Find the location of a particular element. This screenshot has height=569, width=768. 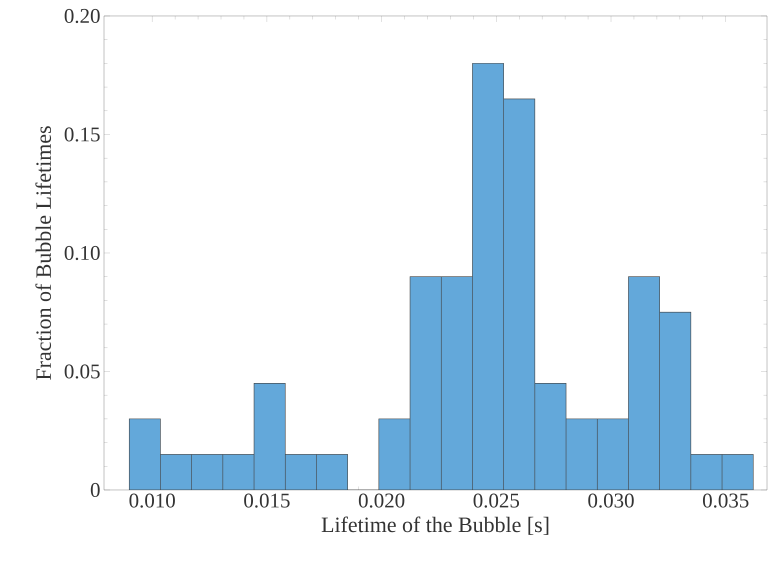

x-tick-label: 0.020 is located at coordinates (381, 501).